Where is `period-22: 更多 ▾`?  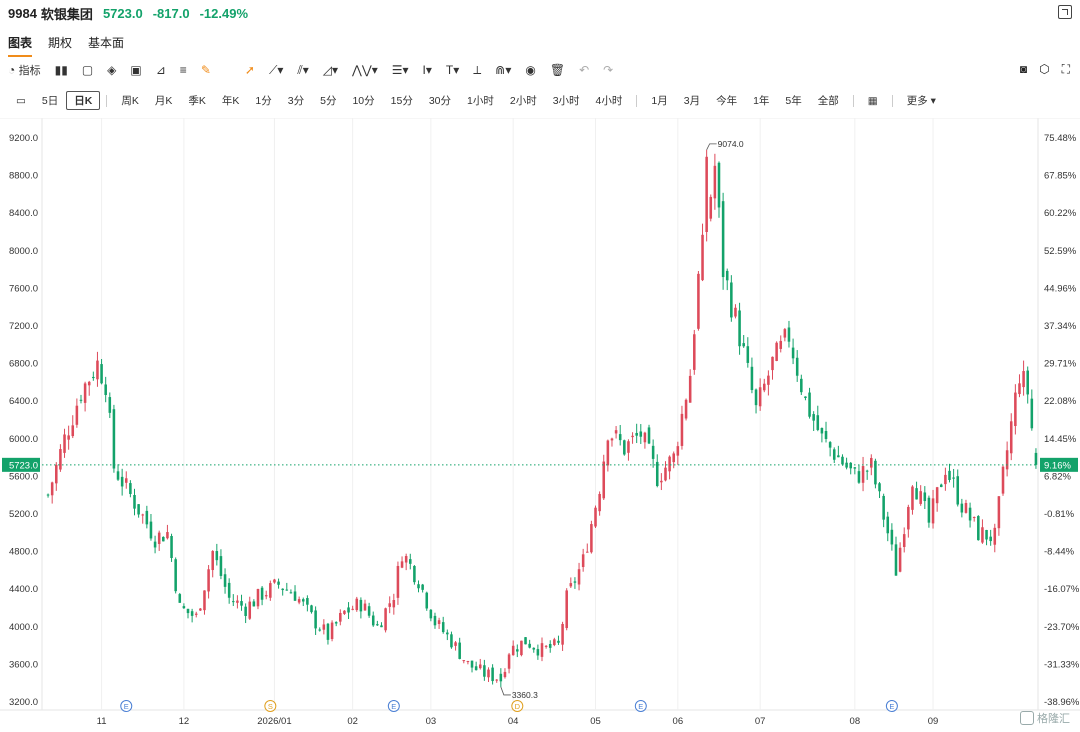 period-22: 更多 ▾ is located at coordinates (921, 101).